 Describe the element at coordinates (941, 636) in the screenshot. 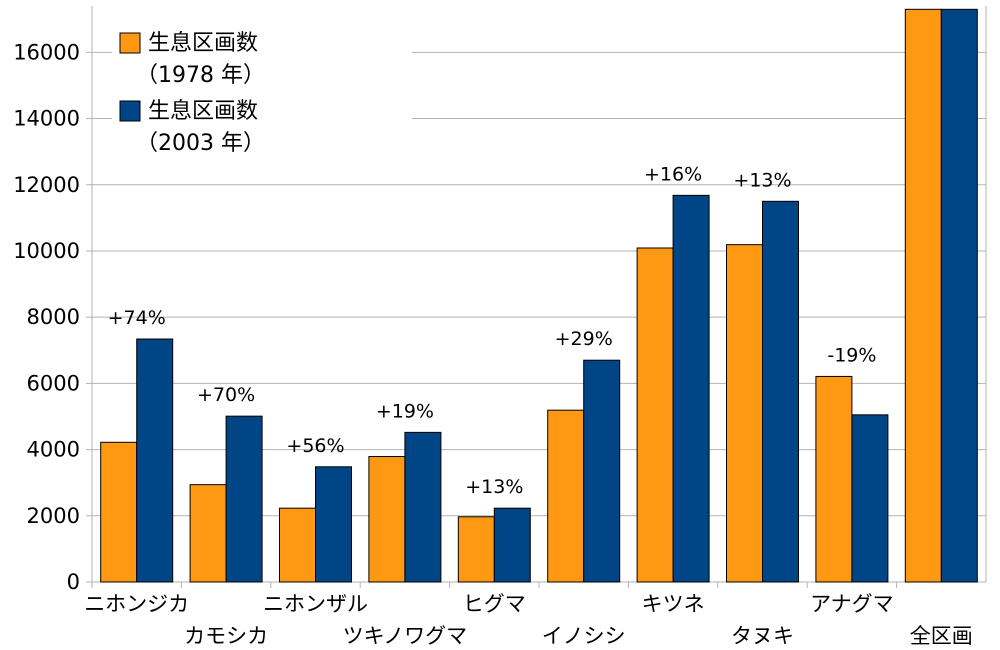

I see `x-category-label: 全区画` at that location.